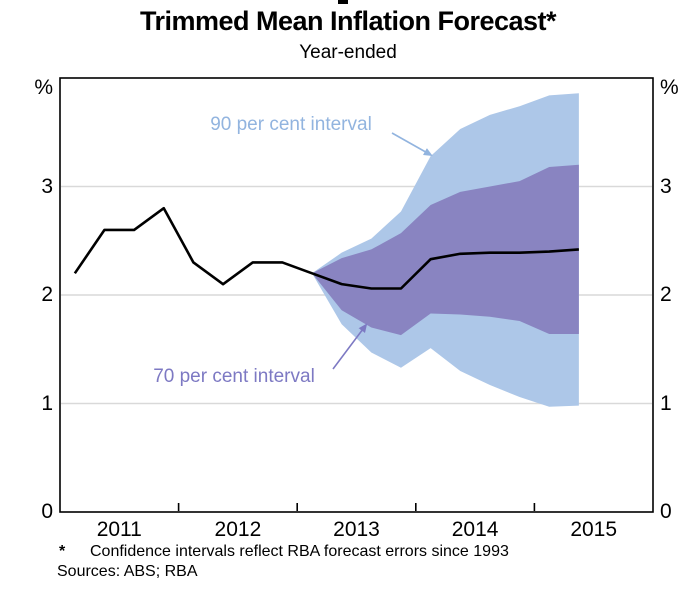 The width and height of the screenshot is (696, 589). What do you see at coordinates (666, 294) in the screenshot?
I see `y-axis-label-right-2: 2` at bounding box center [666, 294].